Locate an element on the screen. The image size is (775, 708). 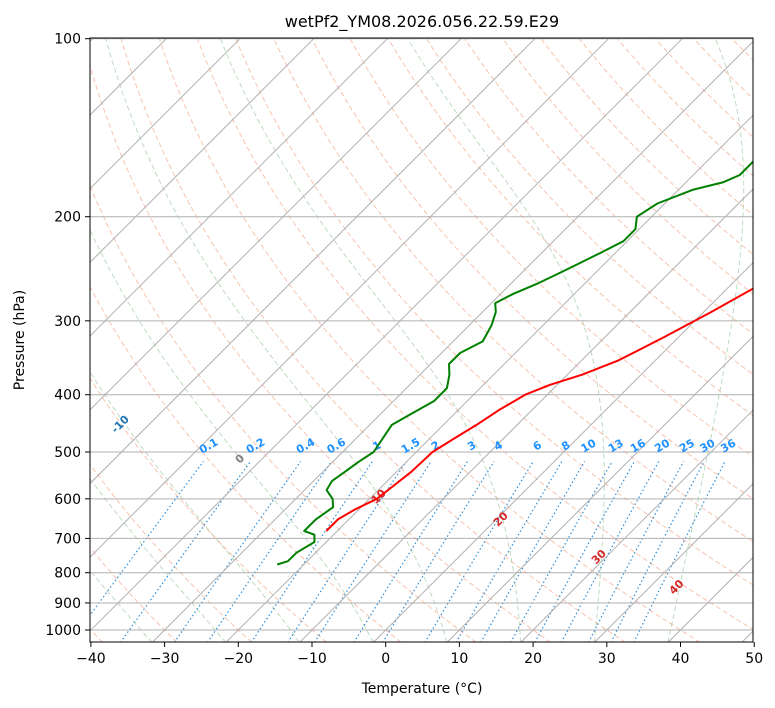
mixing-ratio-label: 16 is located at coordinates (638, 445).